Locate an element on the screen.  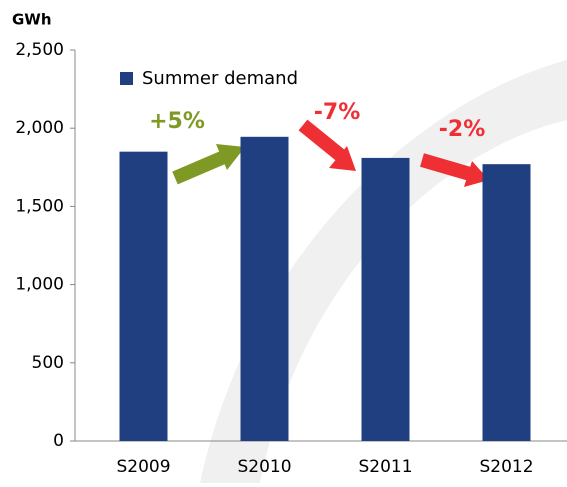
x-tick-label: S2011 is located at coordinates (385, 467).